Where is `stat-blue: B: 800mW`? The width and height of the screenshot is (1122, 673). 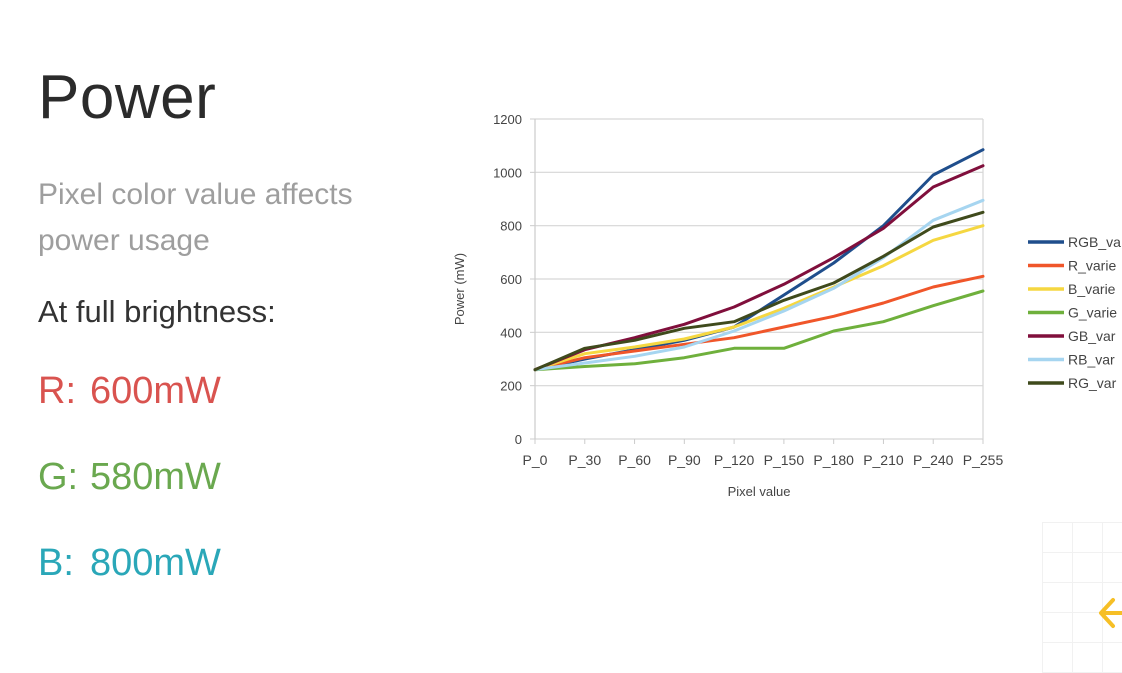
stat-blue: B: 800mW is located at coordinates (129, 563).